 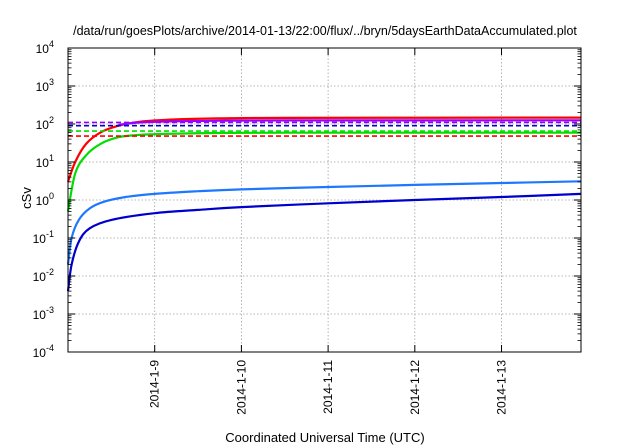 I want to click on y-tick-label: 10⁻¹, so click(x=43, y=237).